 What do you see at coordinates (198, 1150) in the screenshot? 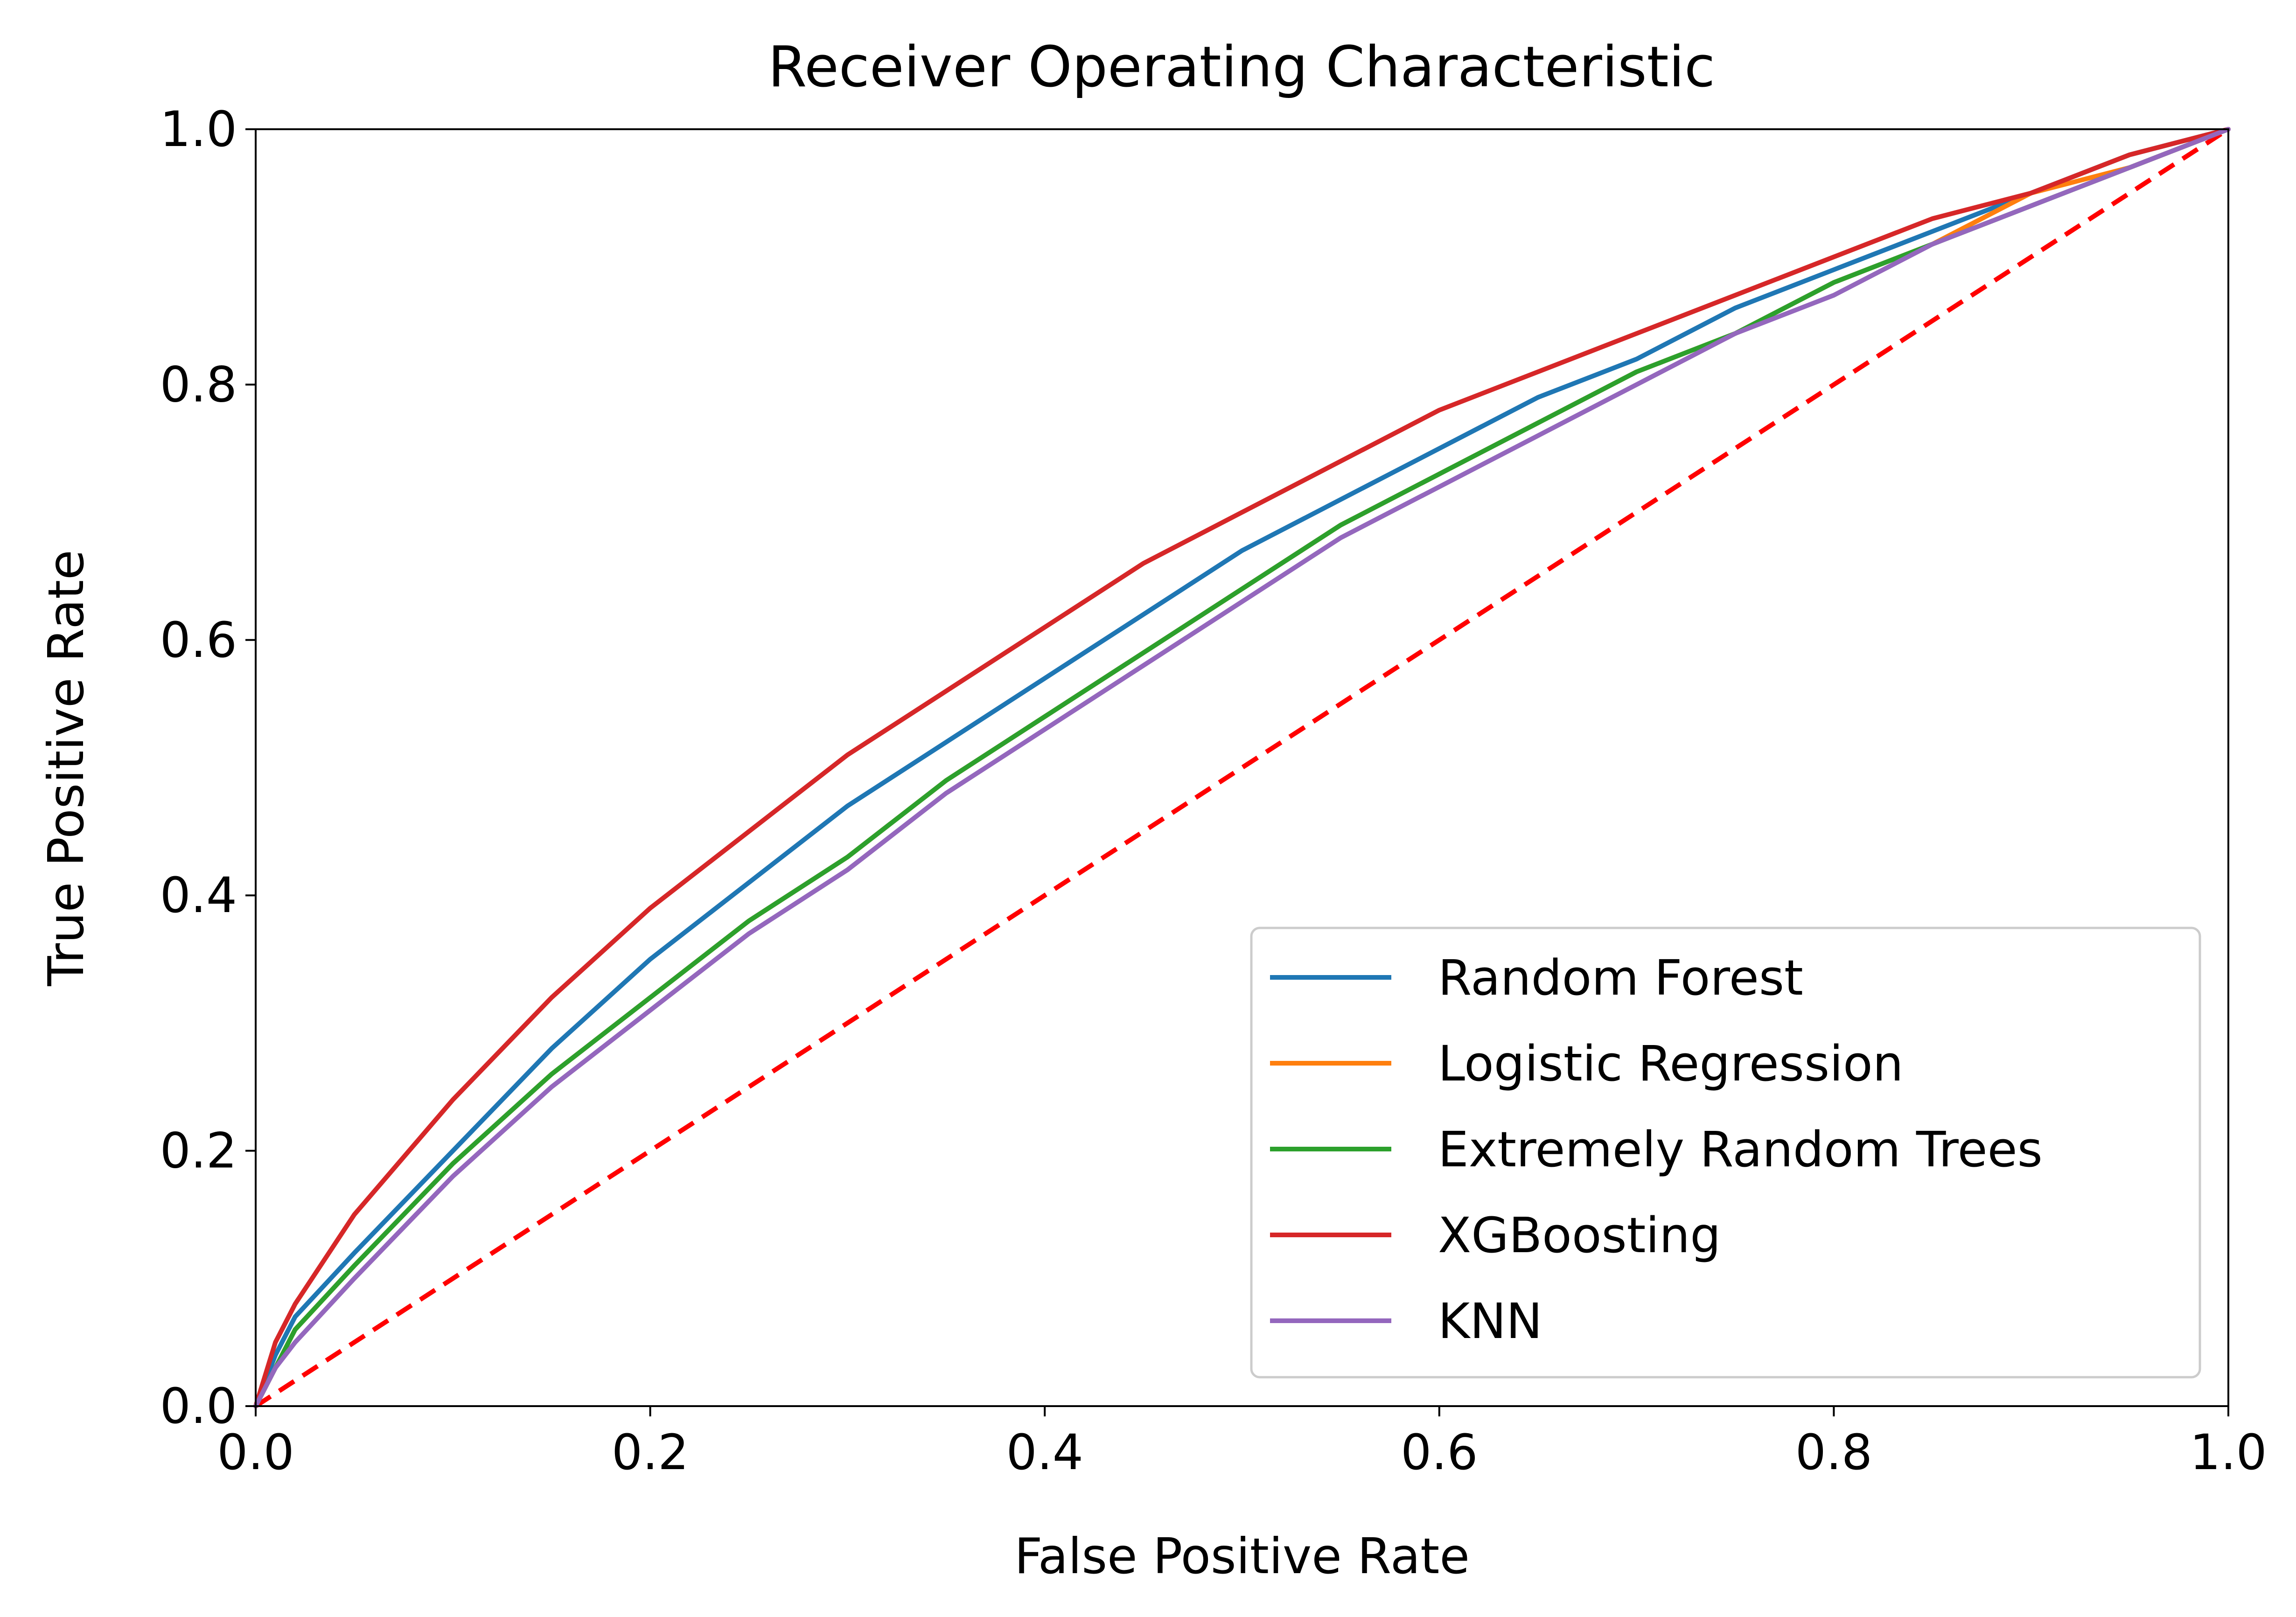
I see `y-tick-label: 0.2` at bounding box center [198, 1150].